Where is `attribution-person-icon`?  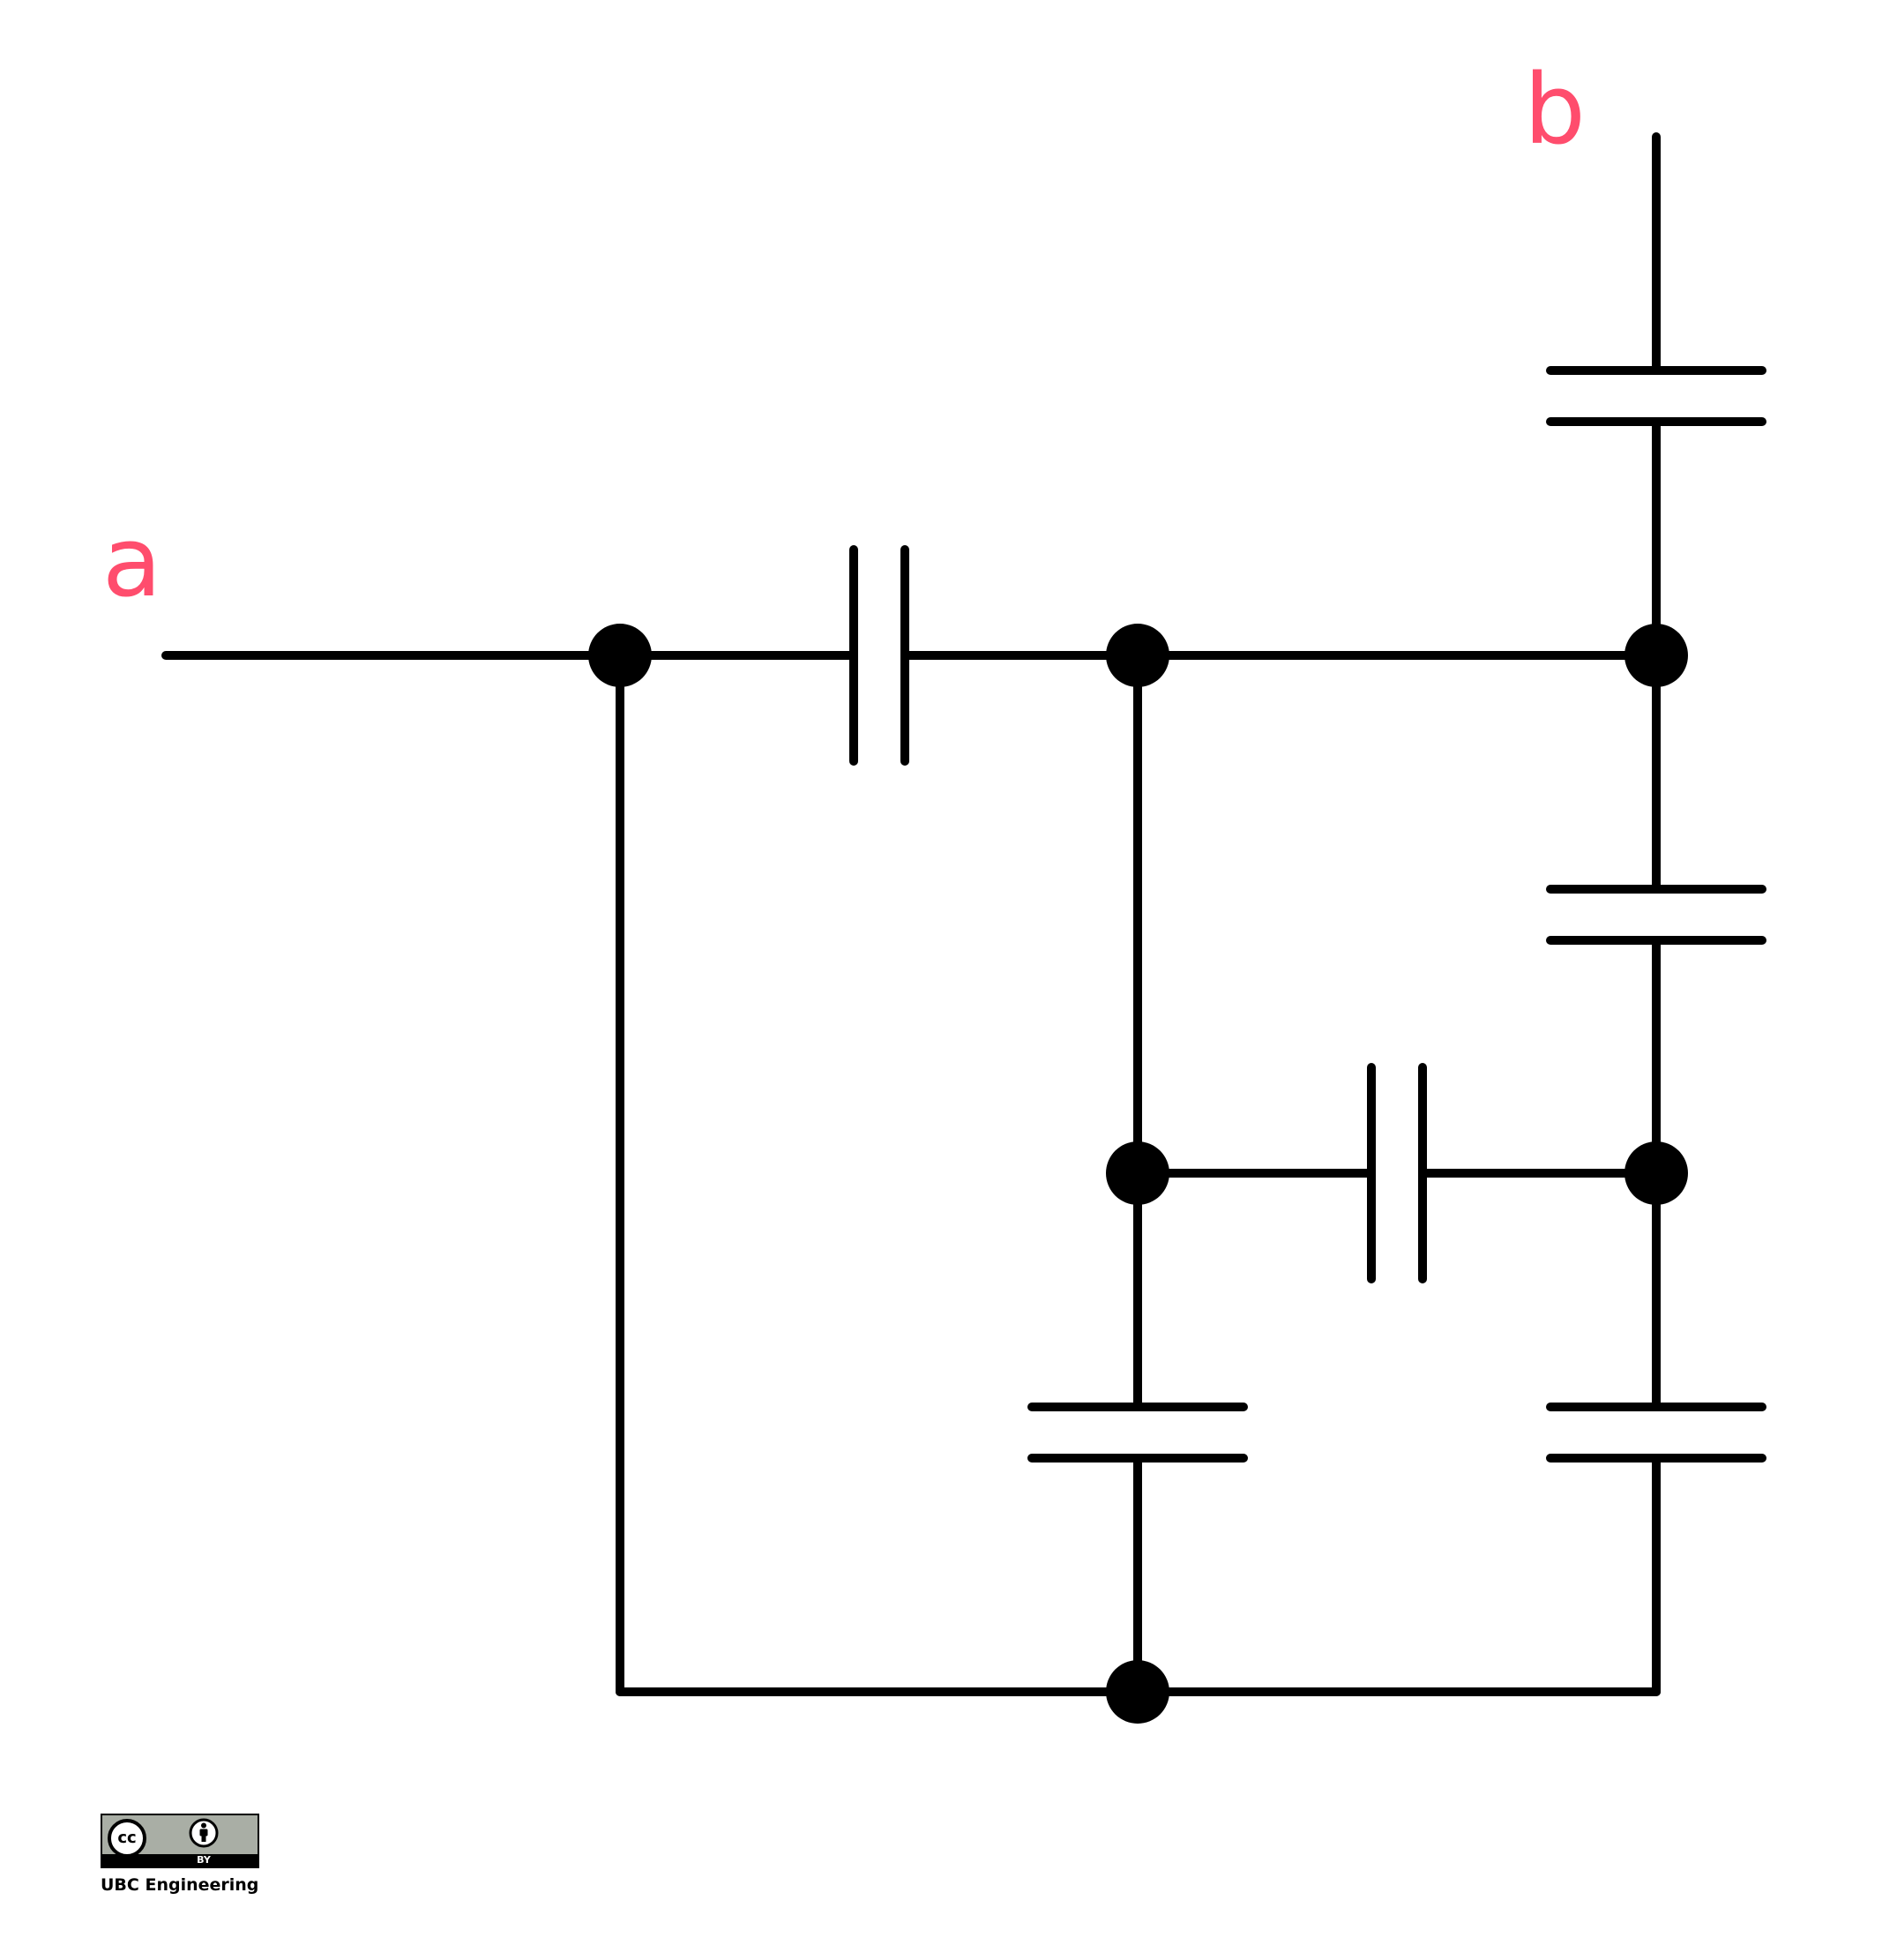 attribution-person-icon is located at coordinates (204, 1833).